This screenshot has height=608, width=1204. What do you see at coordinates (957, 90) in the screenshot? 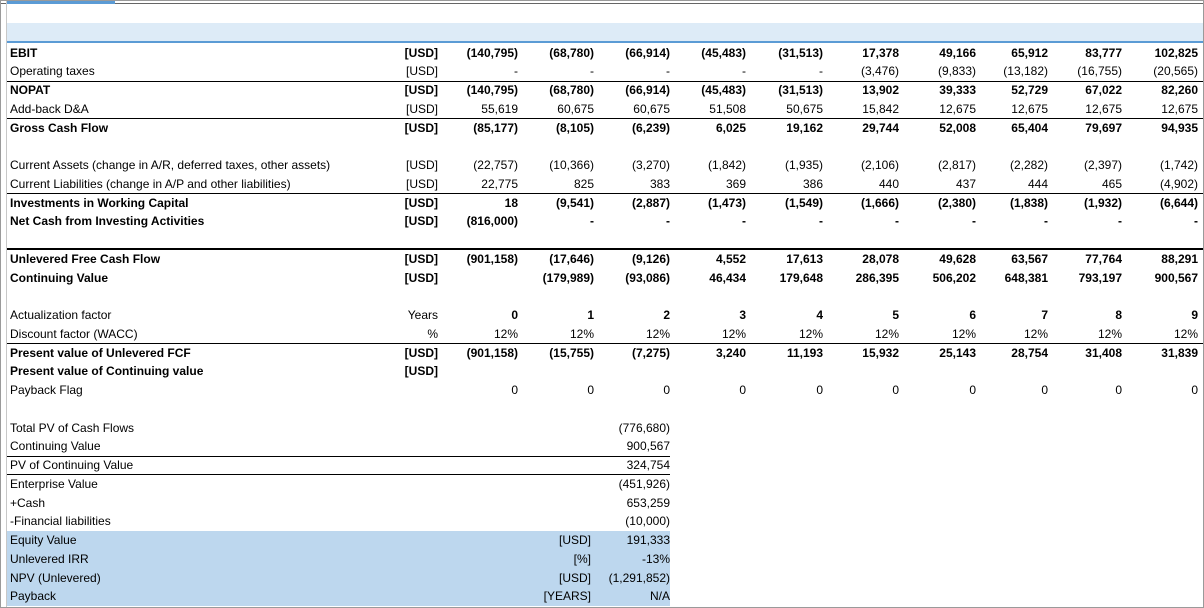
I see `value-cell: 39,333` at bounding box center [957, 90].